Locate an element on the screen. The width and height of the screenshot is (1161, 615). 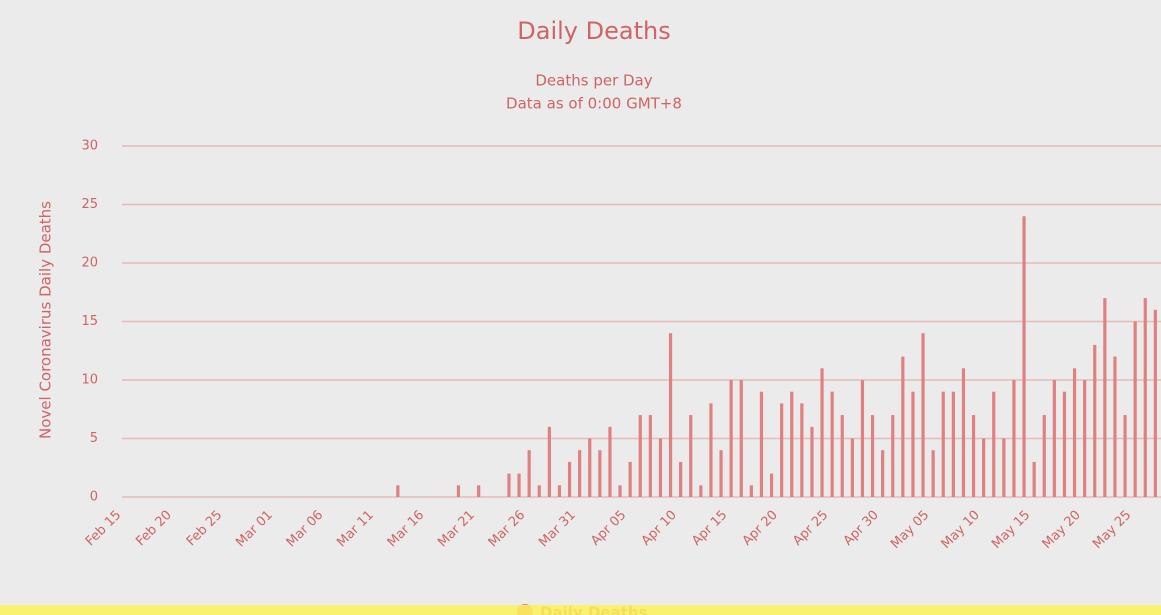
y-tick-label: 30 is located at coordinates (89, 146).